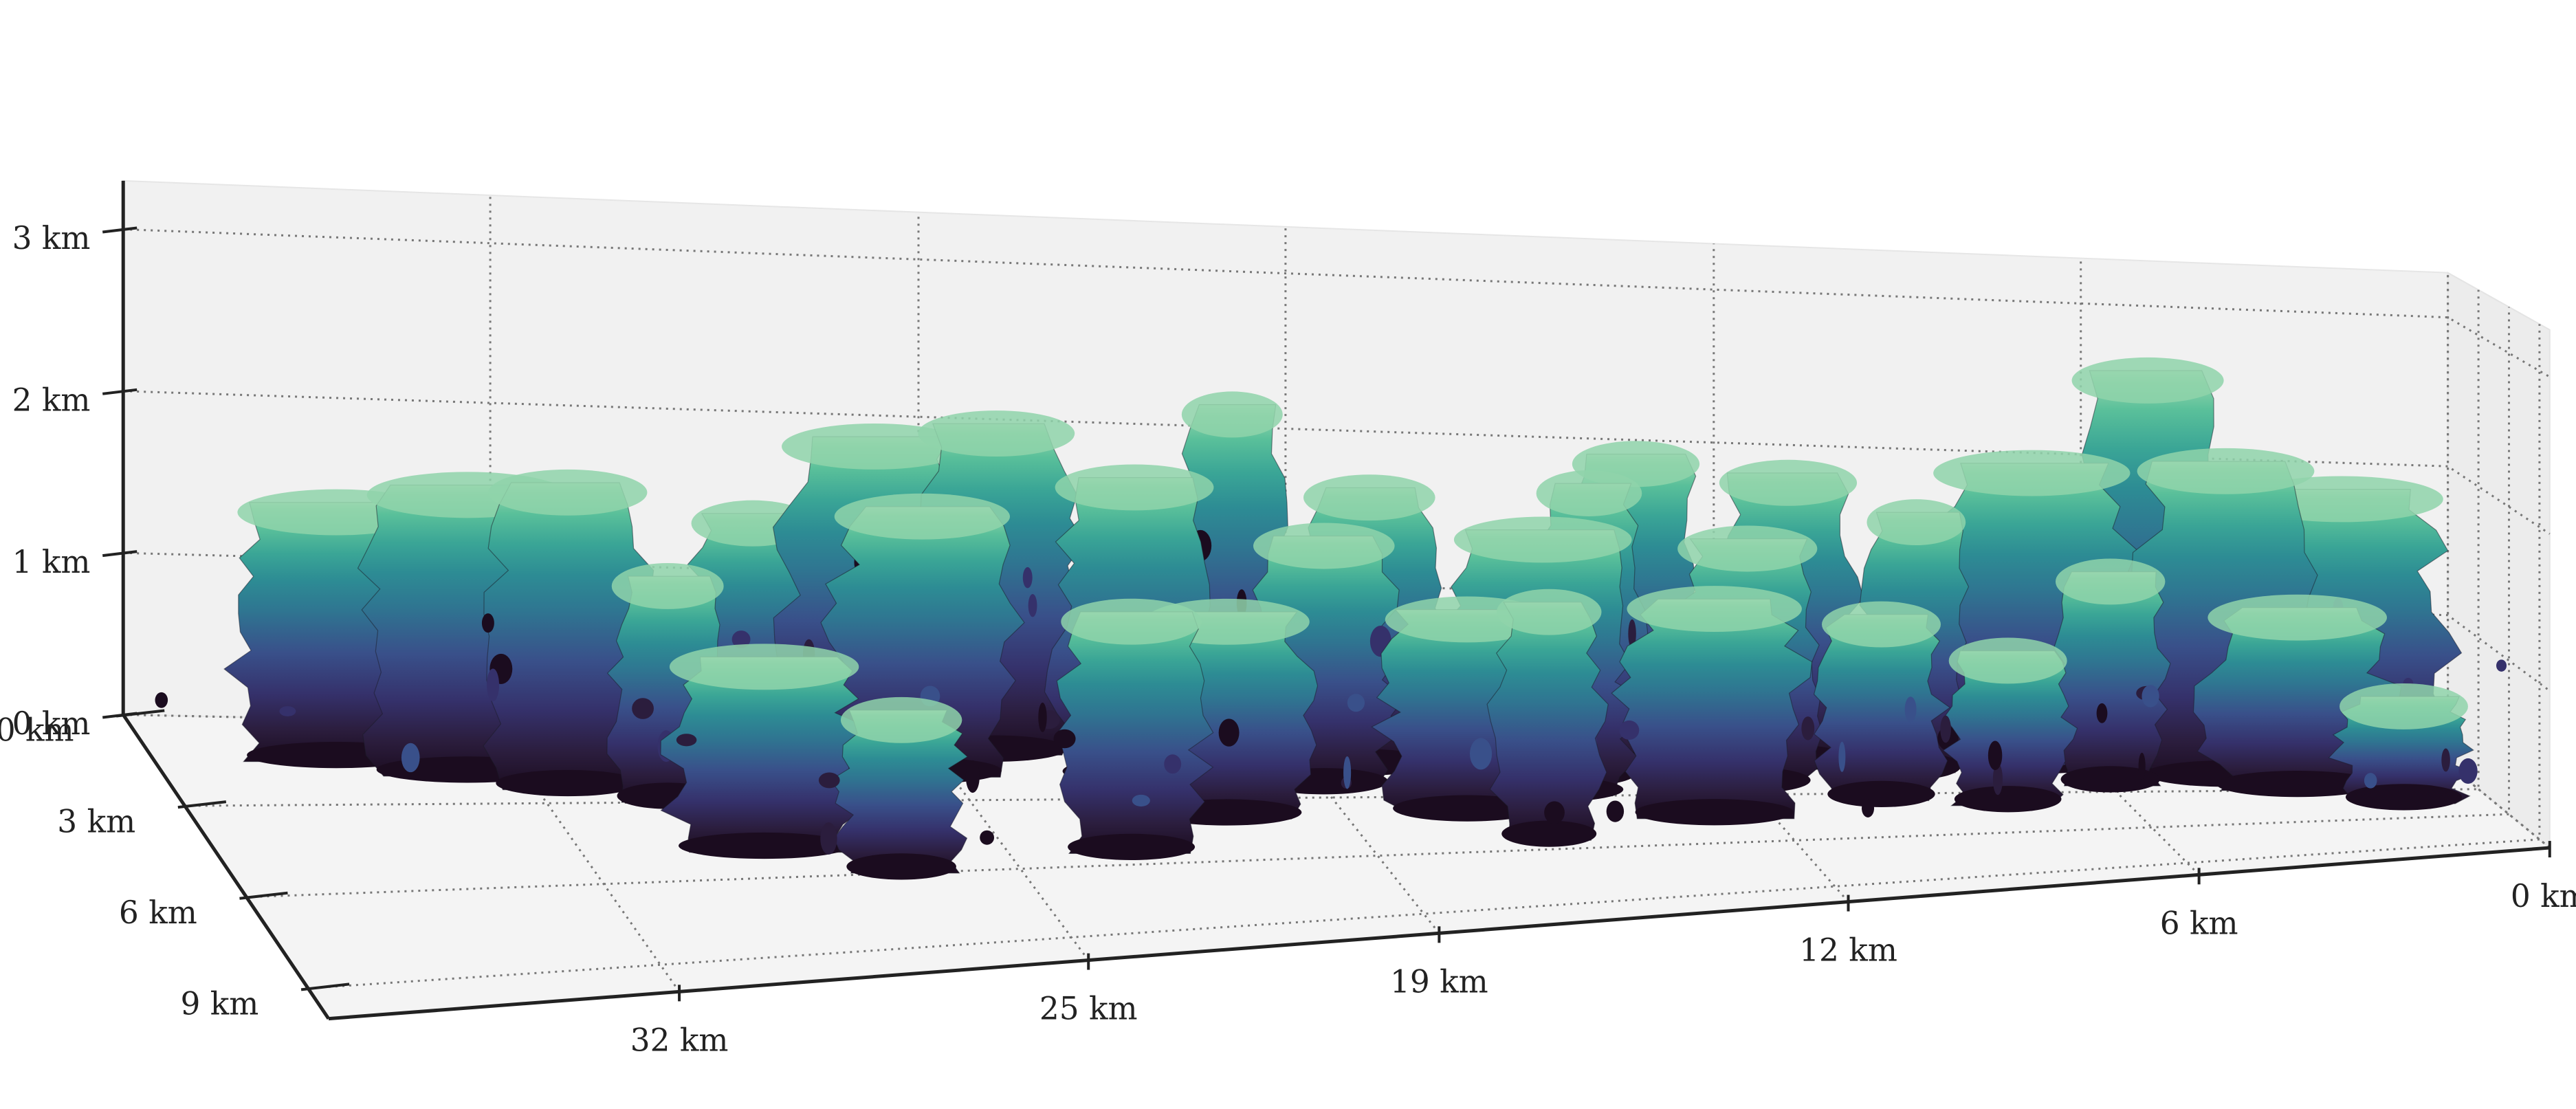  What do you see at coordinates (2543, 896) in the screenshot?
I see `x-tick-label: 0 km` at bounding box center [2543, 896].